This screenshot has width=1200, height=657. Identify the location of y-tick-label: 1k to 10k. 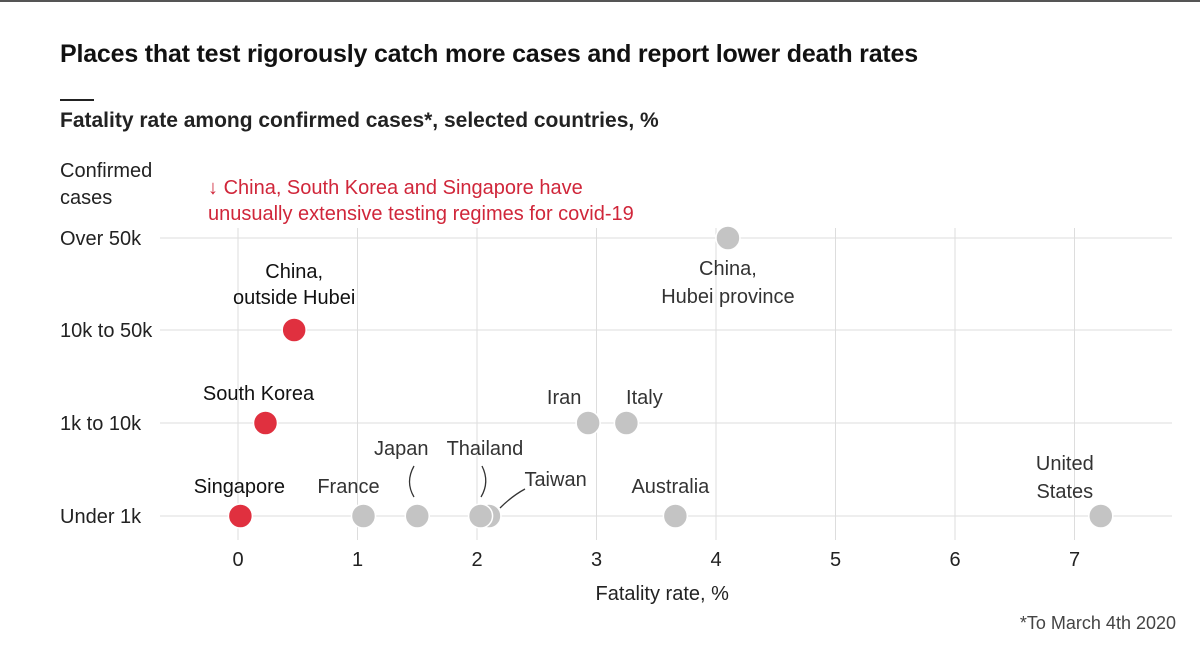
(101, 424).